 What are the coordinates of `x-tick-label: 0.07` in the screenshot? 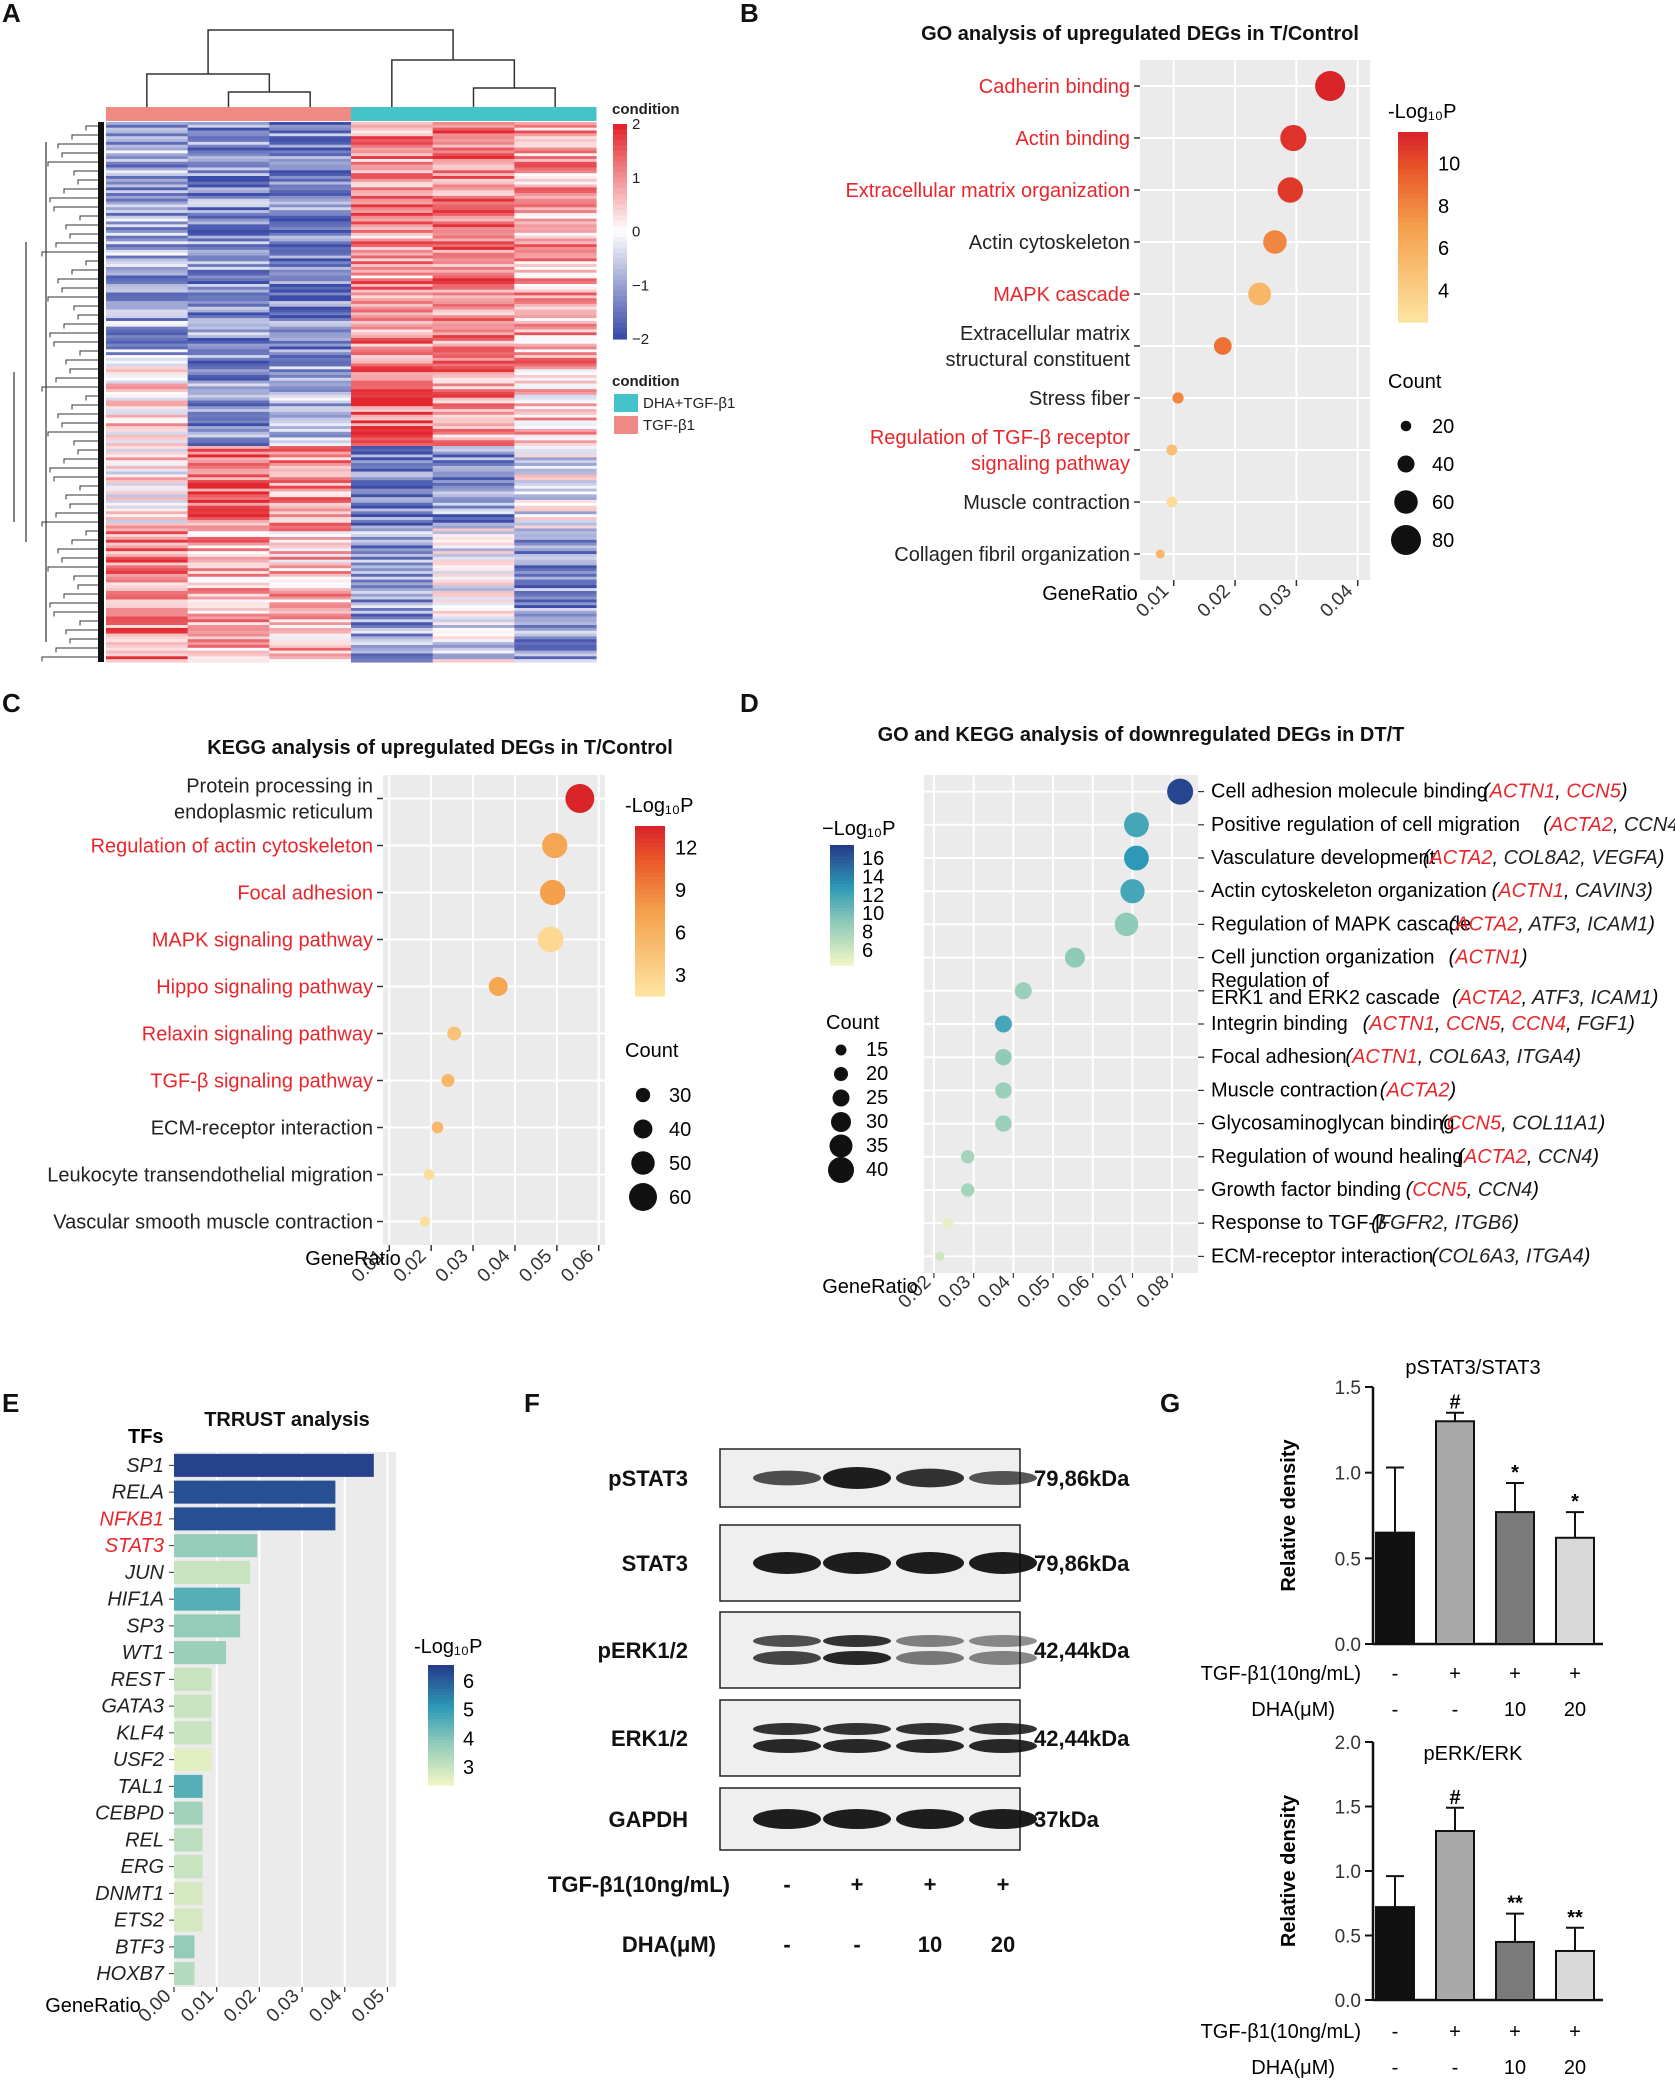 It's located at (1113, 1292).